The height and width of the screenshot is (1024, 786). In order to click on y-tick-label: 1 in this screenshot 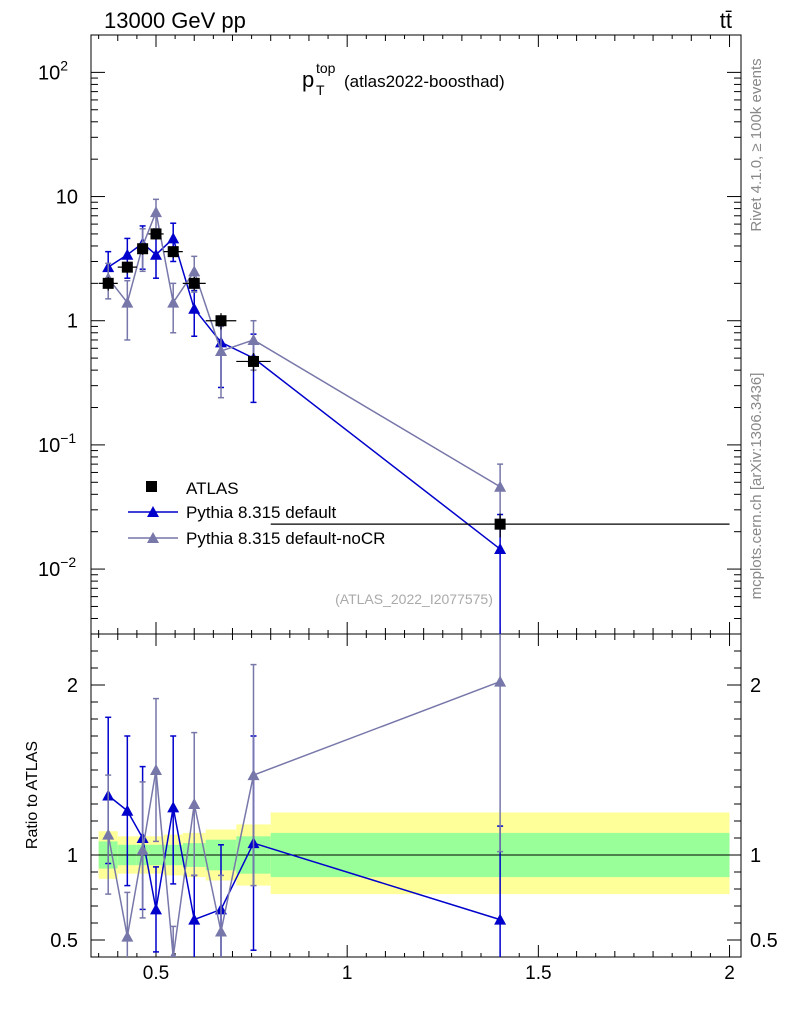, I will do `click(72, 322)`.